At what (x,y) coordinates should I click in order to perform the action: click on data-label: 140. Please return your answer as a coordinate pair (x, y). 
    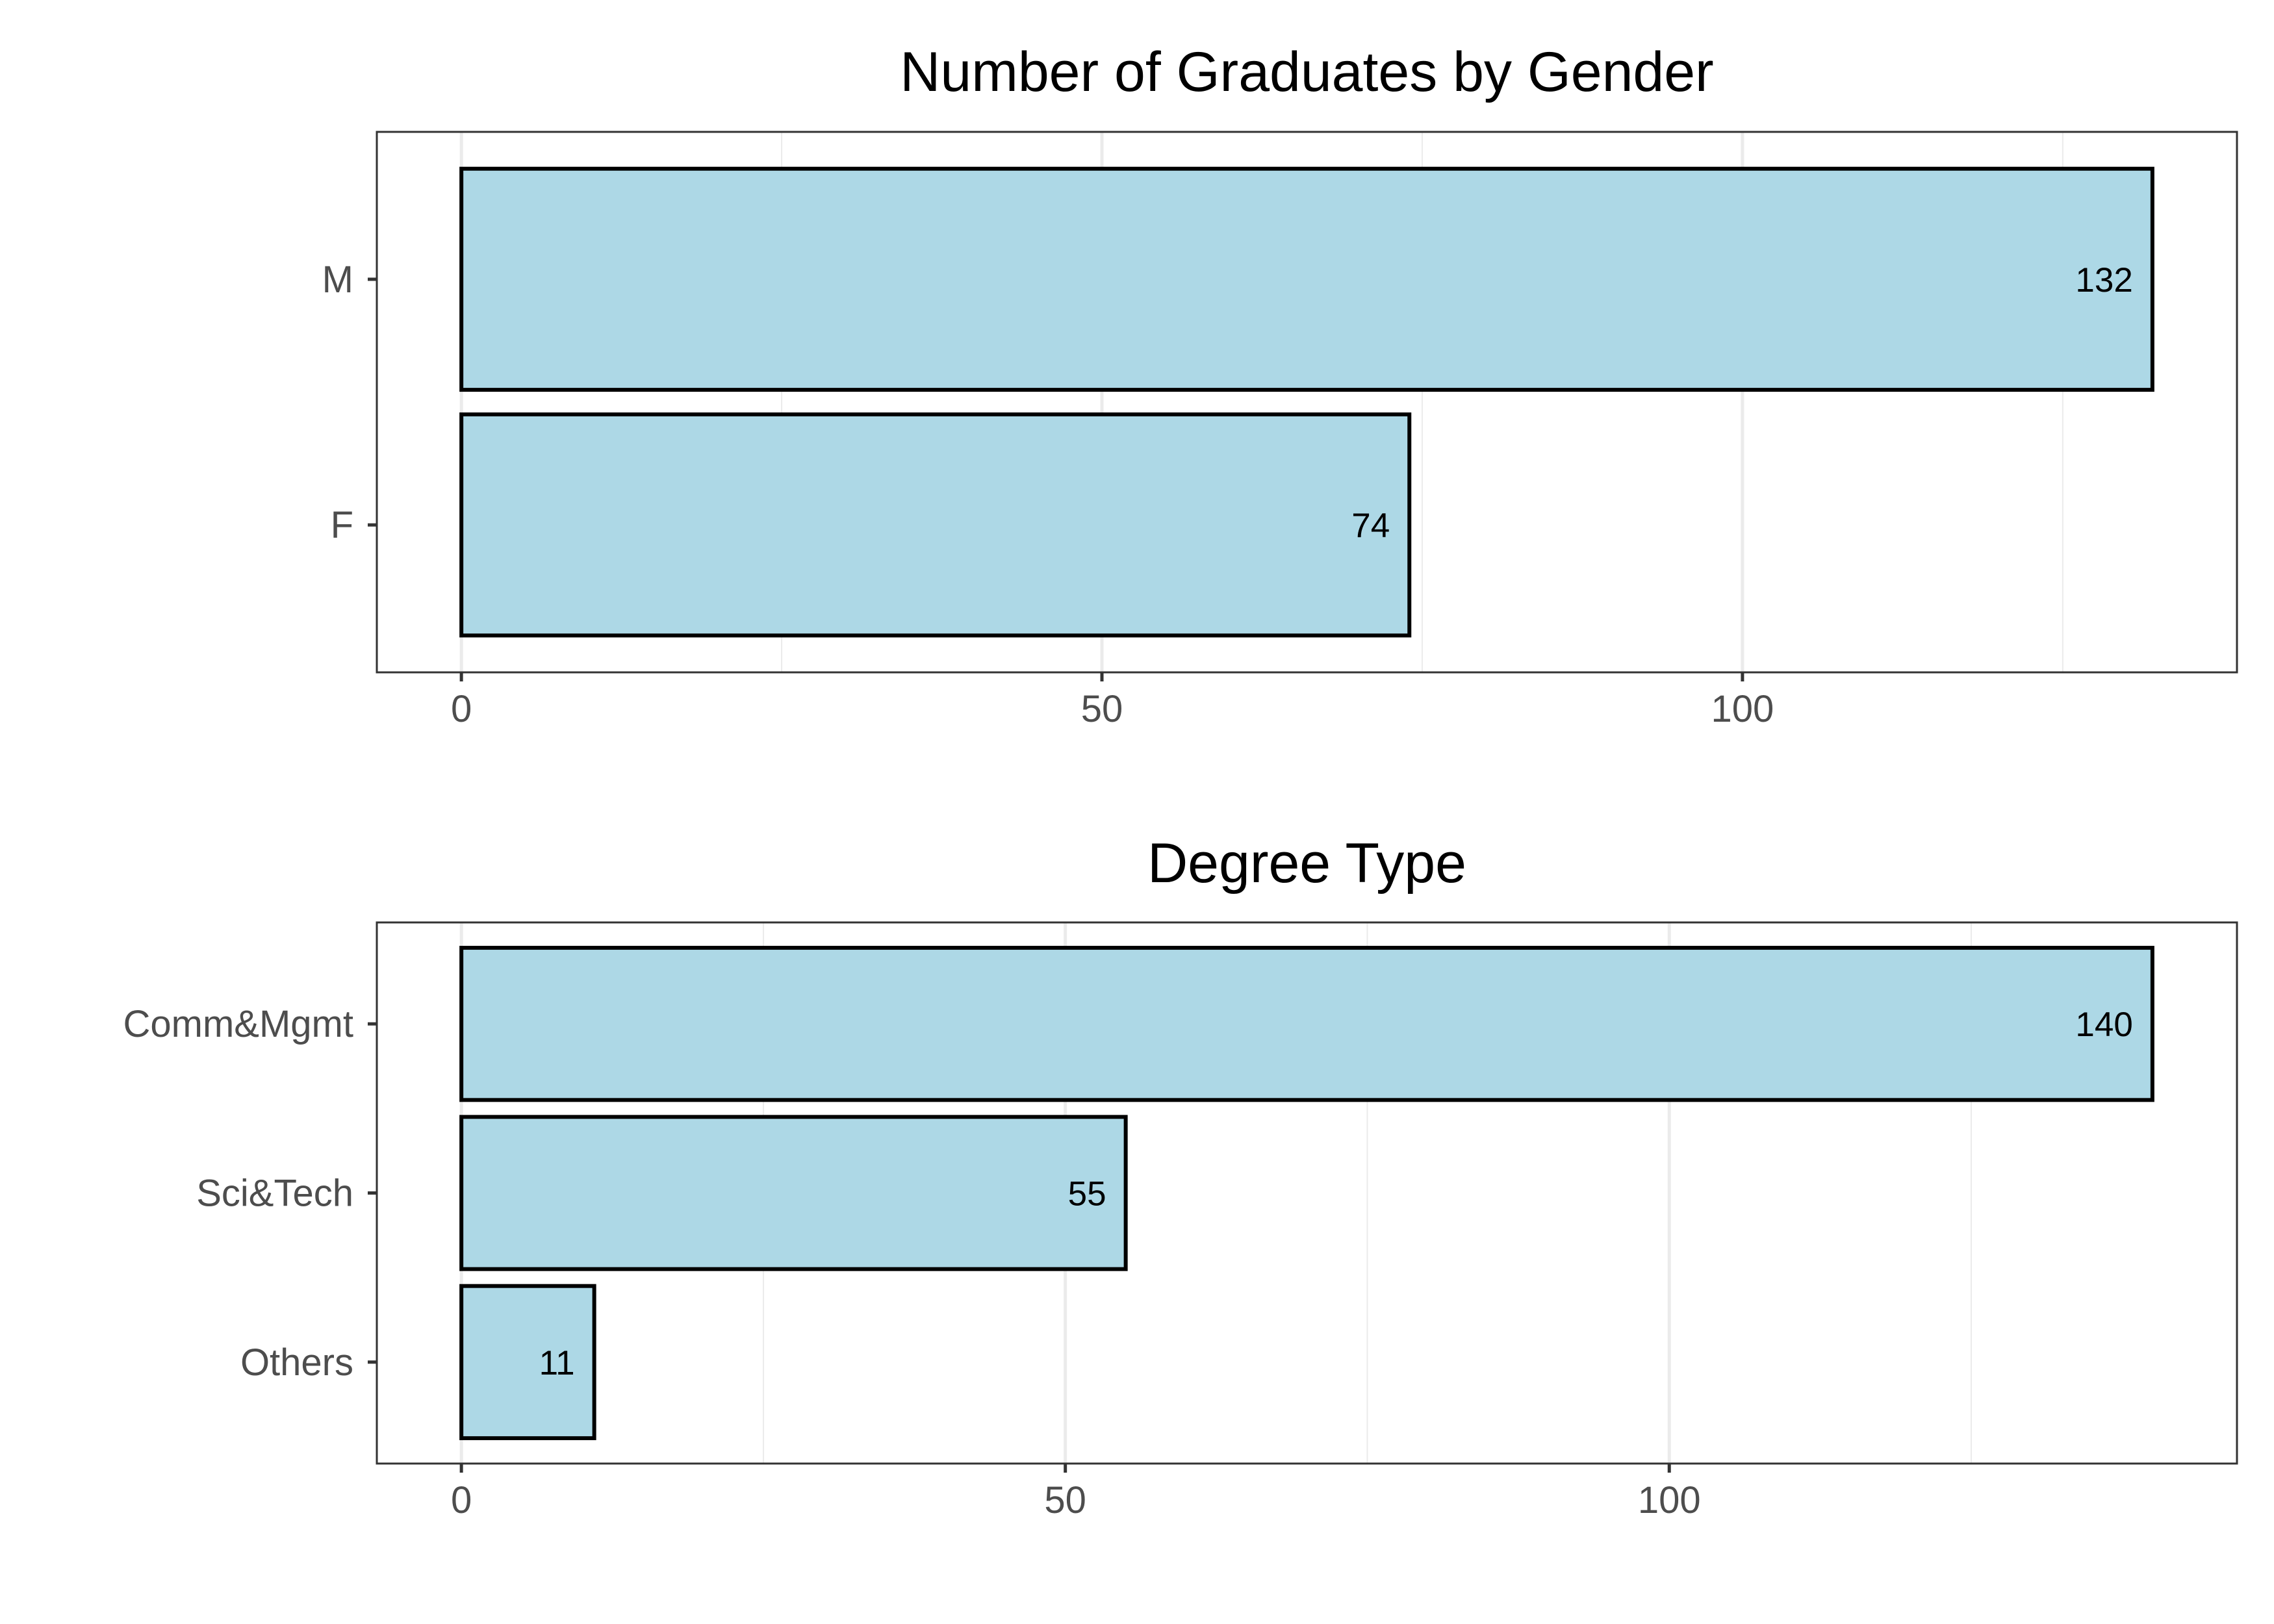
    Looking at the image, I should click on (2103, 1025).